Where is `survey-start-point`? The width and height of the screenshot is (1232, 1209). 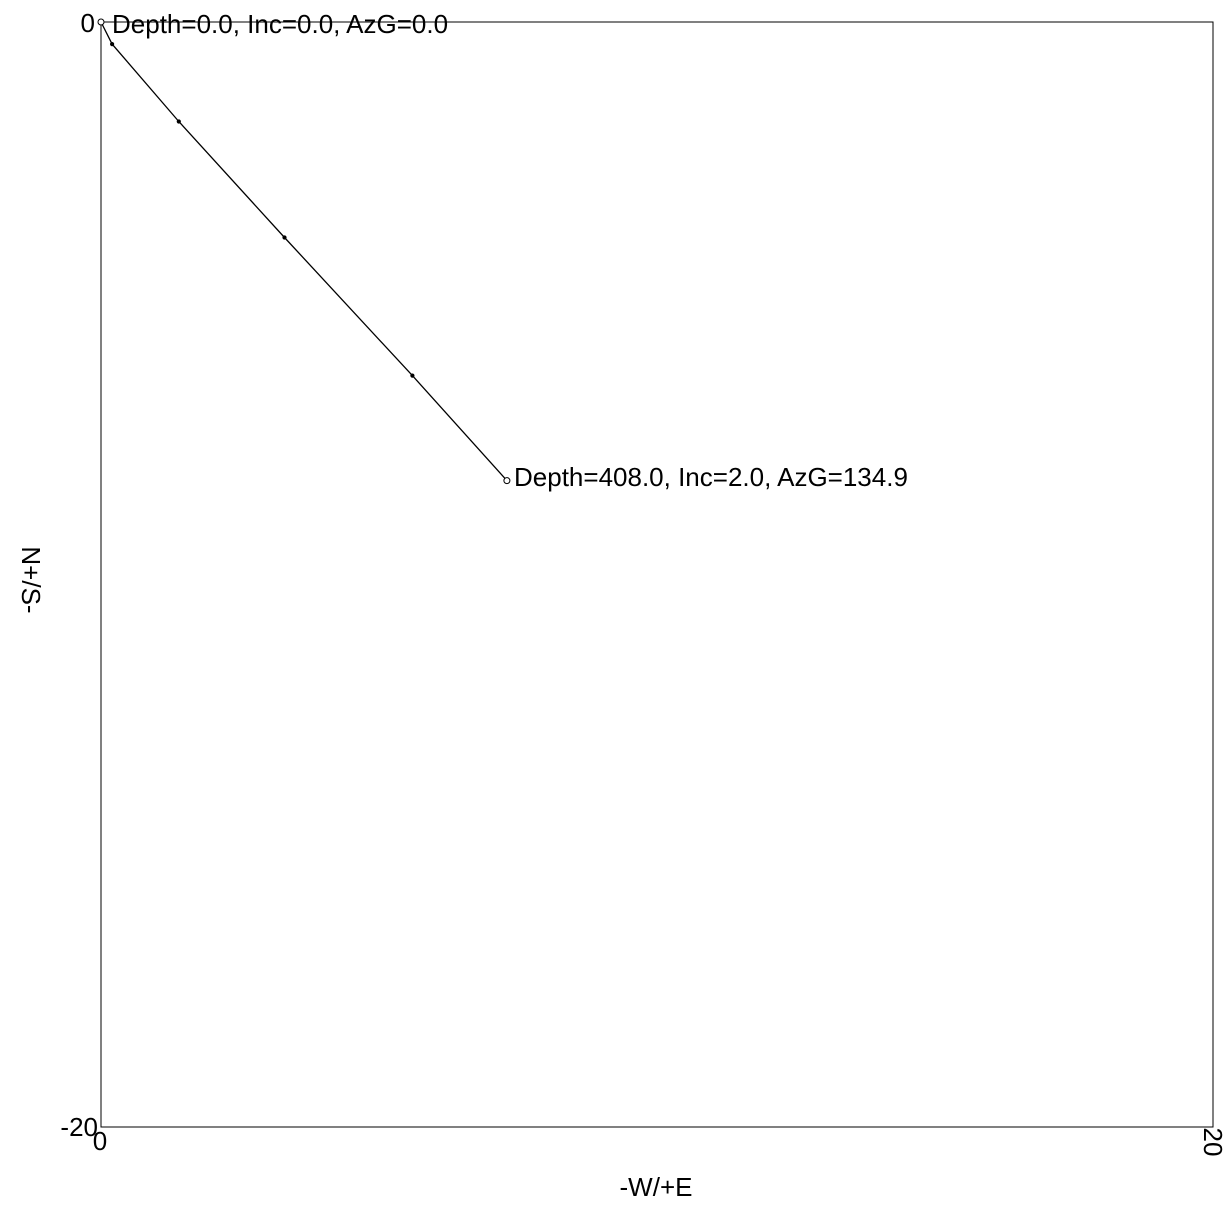 survey-start-point is located at coordinates (101, 22).